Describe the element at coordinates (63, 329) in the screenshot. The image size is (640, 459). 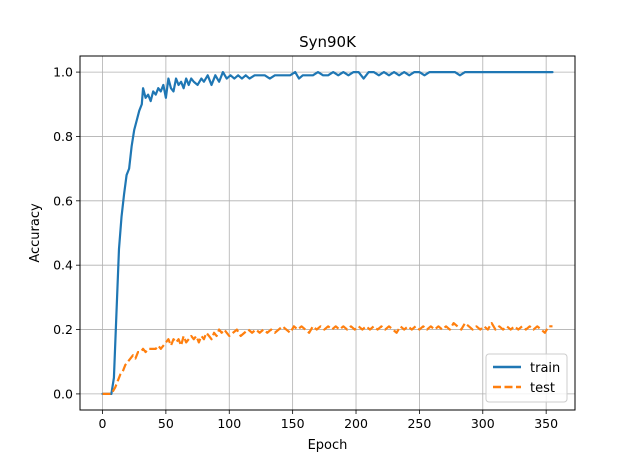
I see `y-tick-label: 0.2` at that location.